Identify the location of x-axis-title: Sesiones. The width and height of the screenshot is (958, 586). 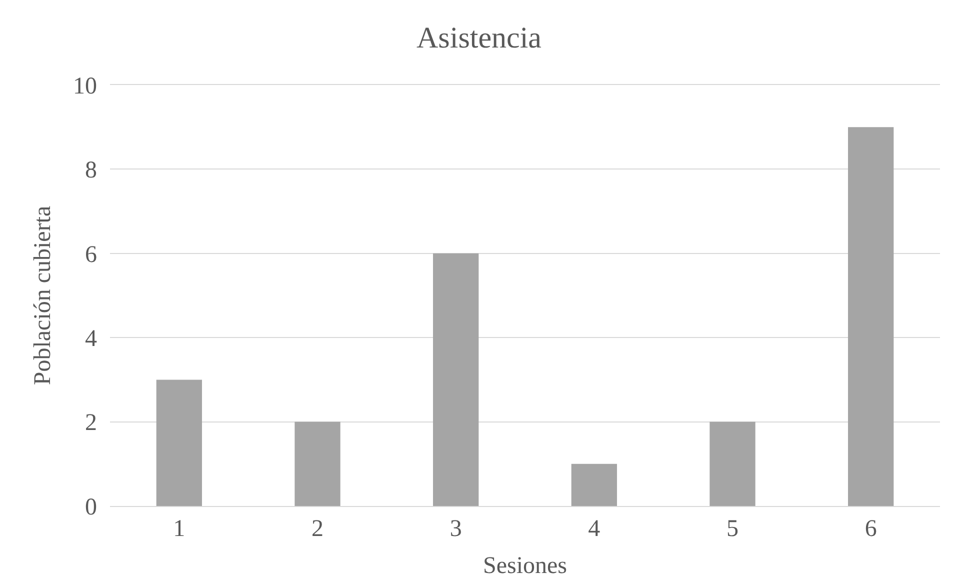
(525, 566).